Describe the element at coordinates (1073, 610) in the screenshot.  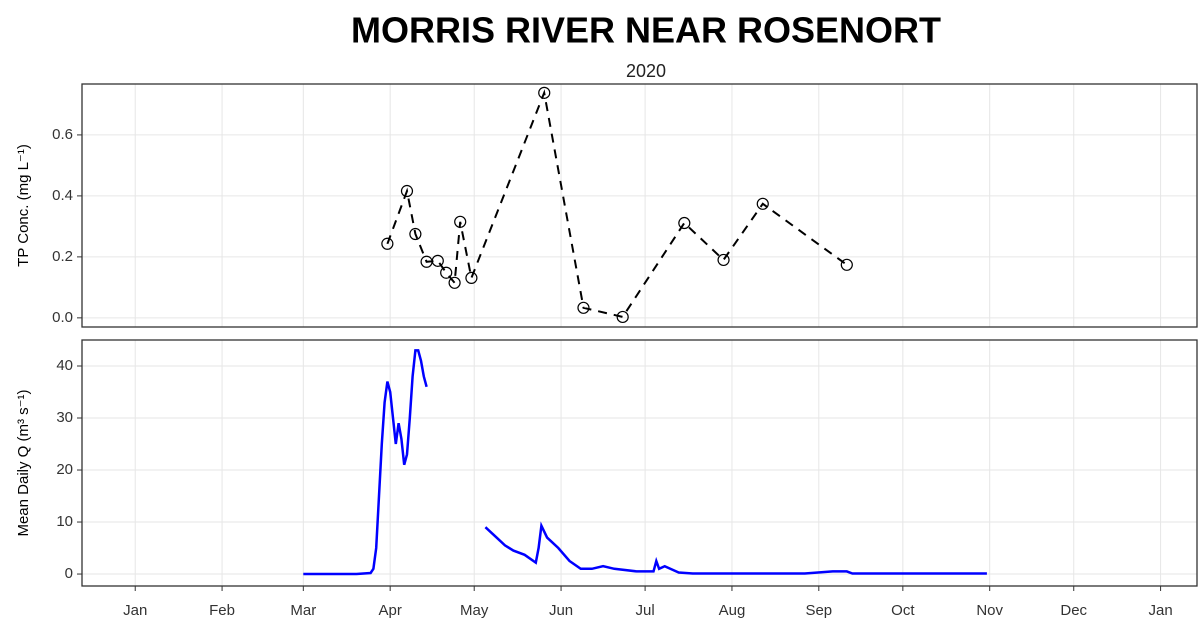
I see `x-tick-label: Dec` at that location.